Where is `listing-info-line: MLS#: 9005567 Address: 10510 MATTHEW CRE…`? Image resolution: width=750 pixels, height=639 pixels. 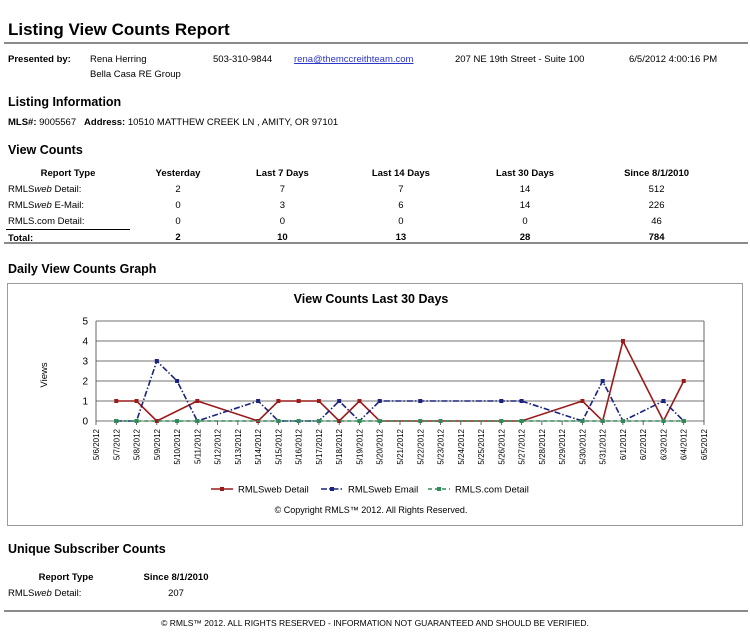 listing-info-line: MLS#: 9005567 Address: 10510 MATTHEW CRE… is located at coordinates (173, 122).